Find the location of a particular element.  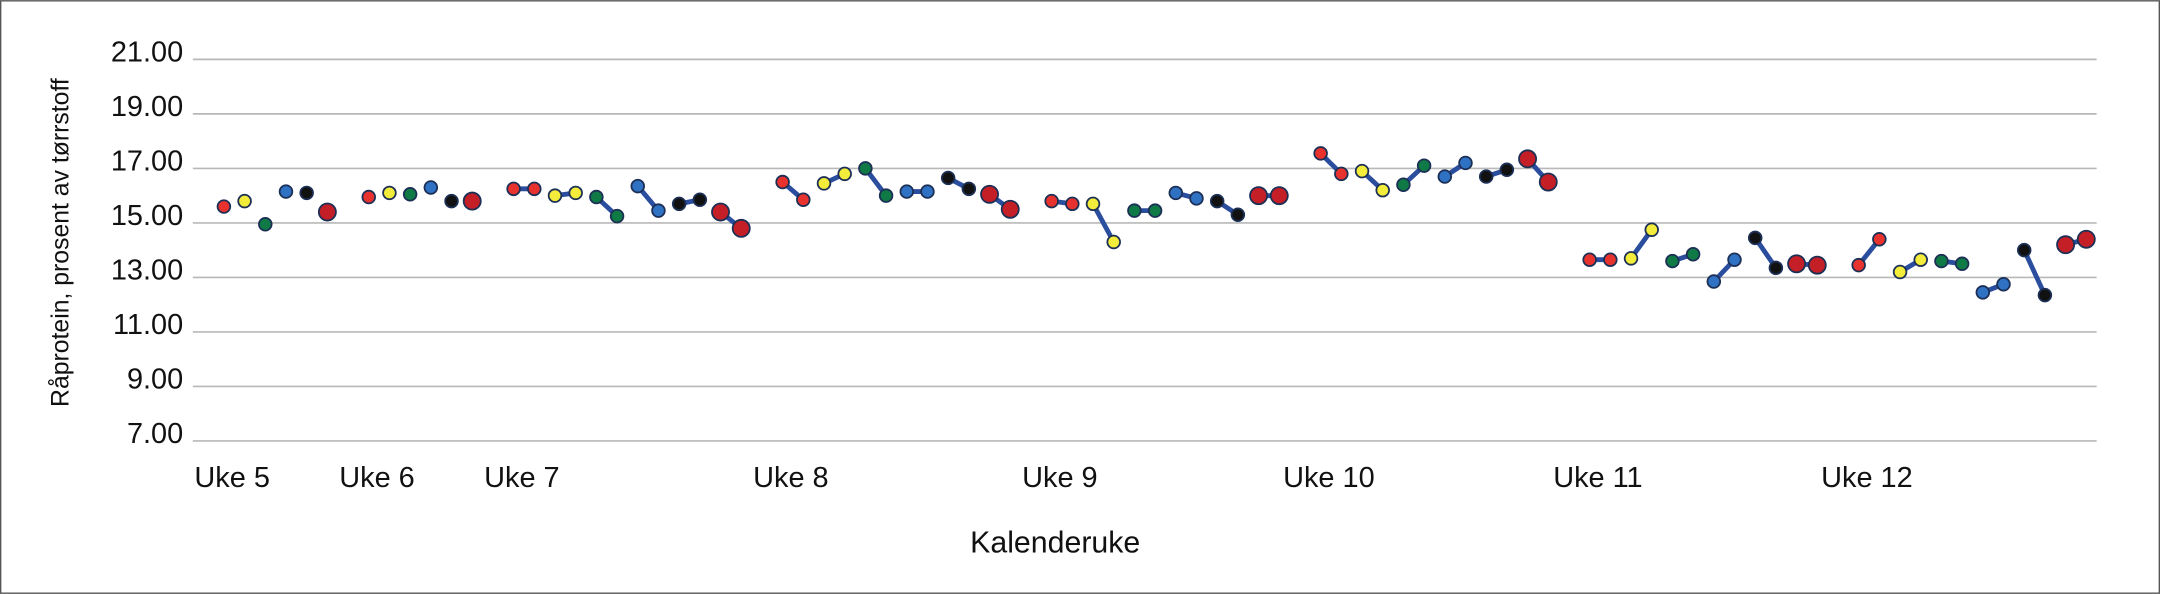

x-tick-label: Uke 6 is located at coordinates (377, 478).